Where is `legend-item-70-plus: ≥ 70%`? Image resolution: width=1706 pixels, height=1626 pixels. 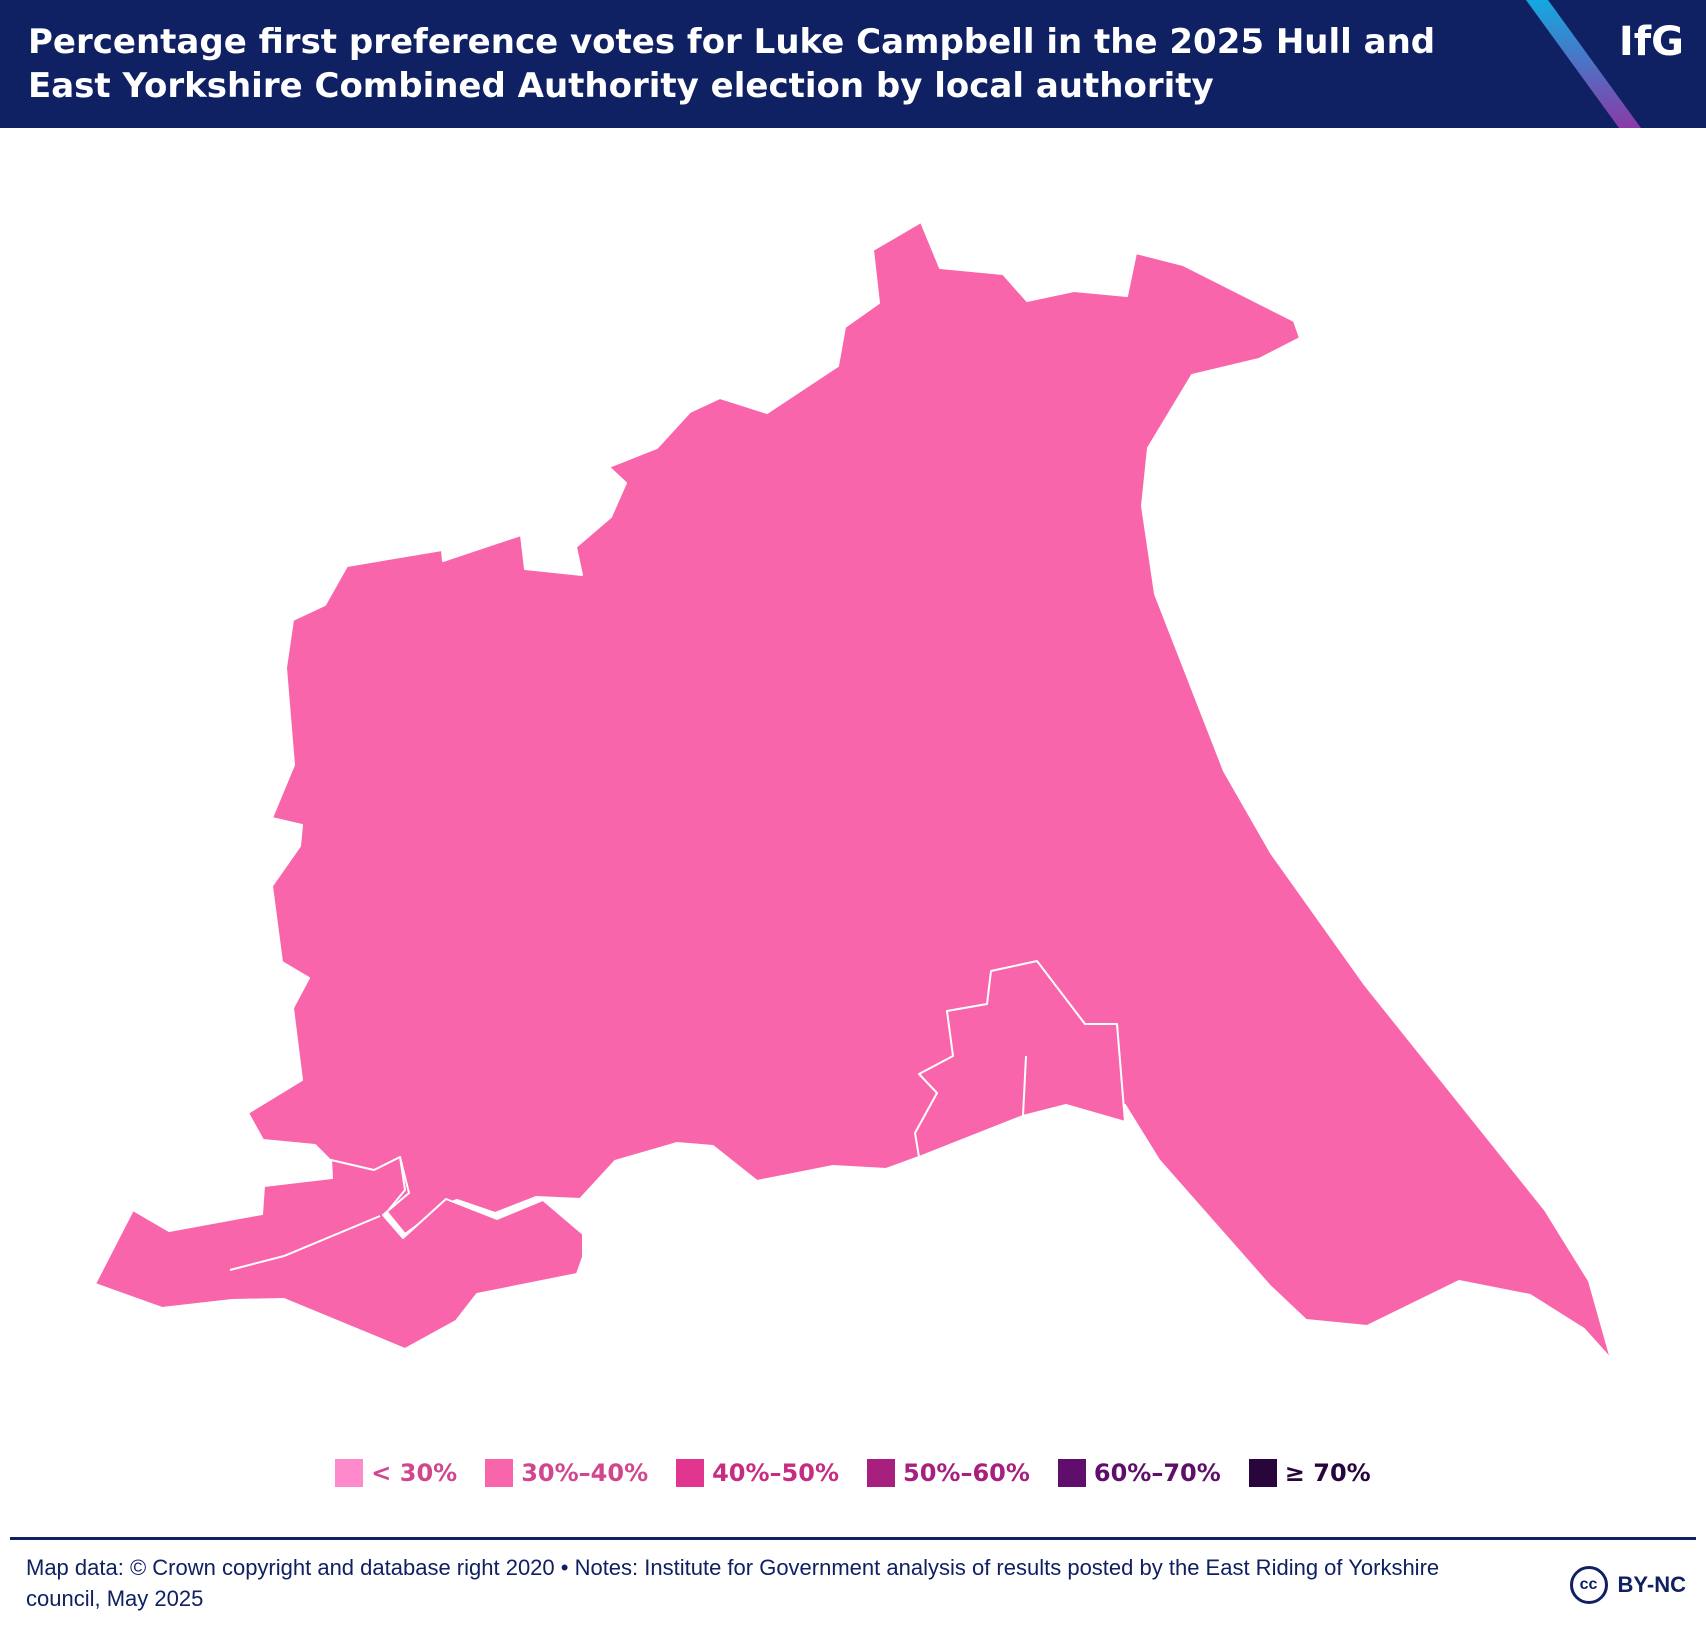 legend-item-70-plus: ≥ 70% is located at coordinates (1309, 1473).